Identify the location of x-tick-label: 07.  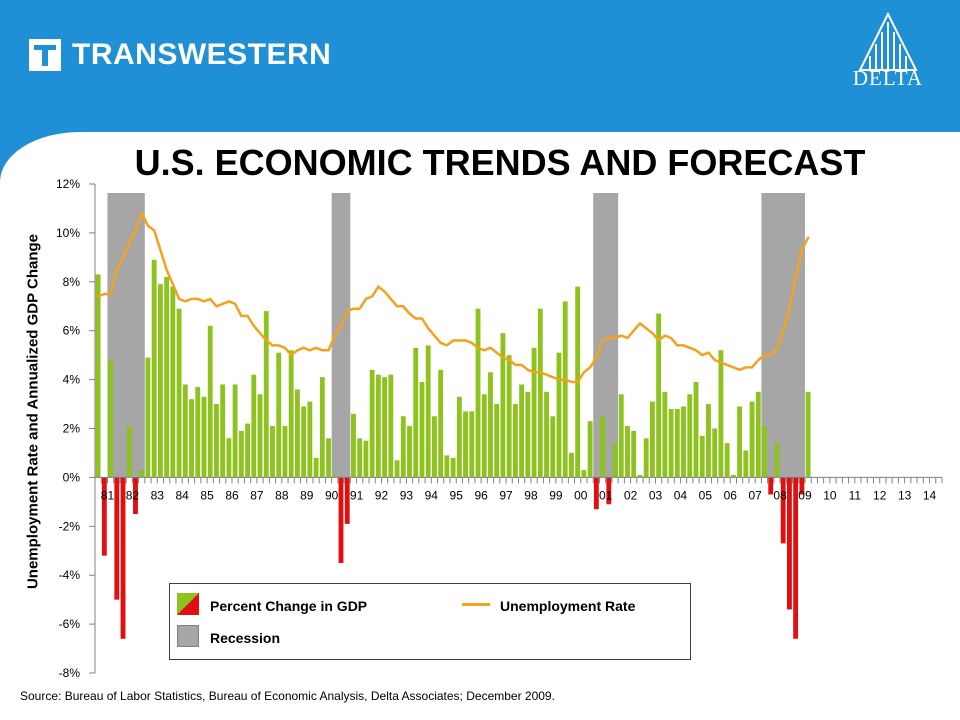
(755, 495).